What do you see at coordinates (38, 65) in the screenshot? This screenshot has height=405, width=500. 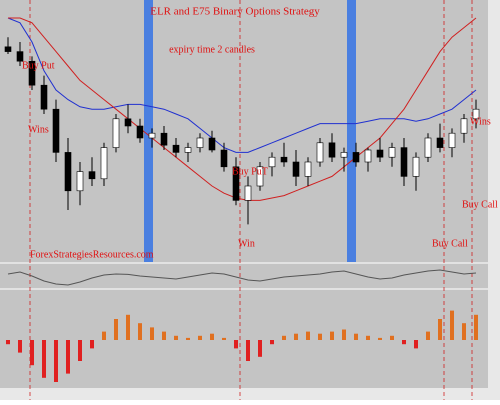 I see `signal-label: Buy Put` at bounding box center [38, 65].